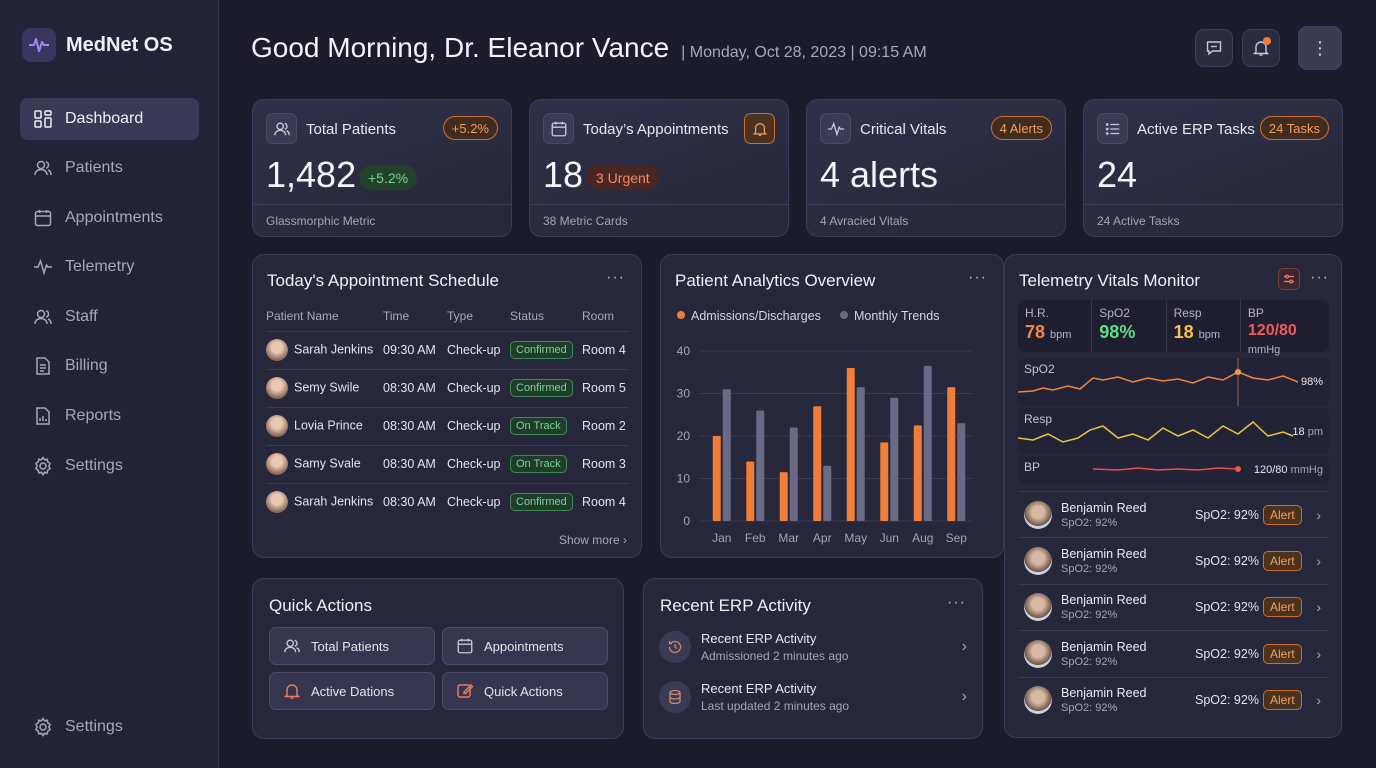  What do you see at coordinates (835, 128) in the screenshot?
I see `pulse-icon` at bounding box center [835, 128].